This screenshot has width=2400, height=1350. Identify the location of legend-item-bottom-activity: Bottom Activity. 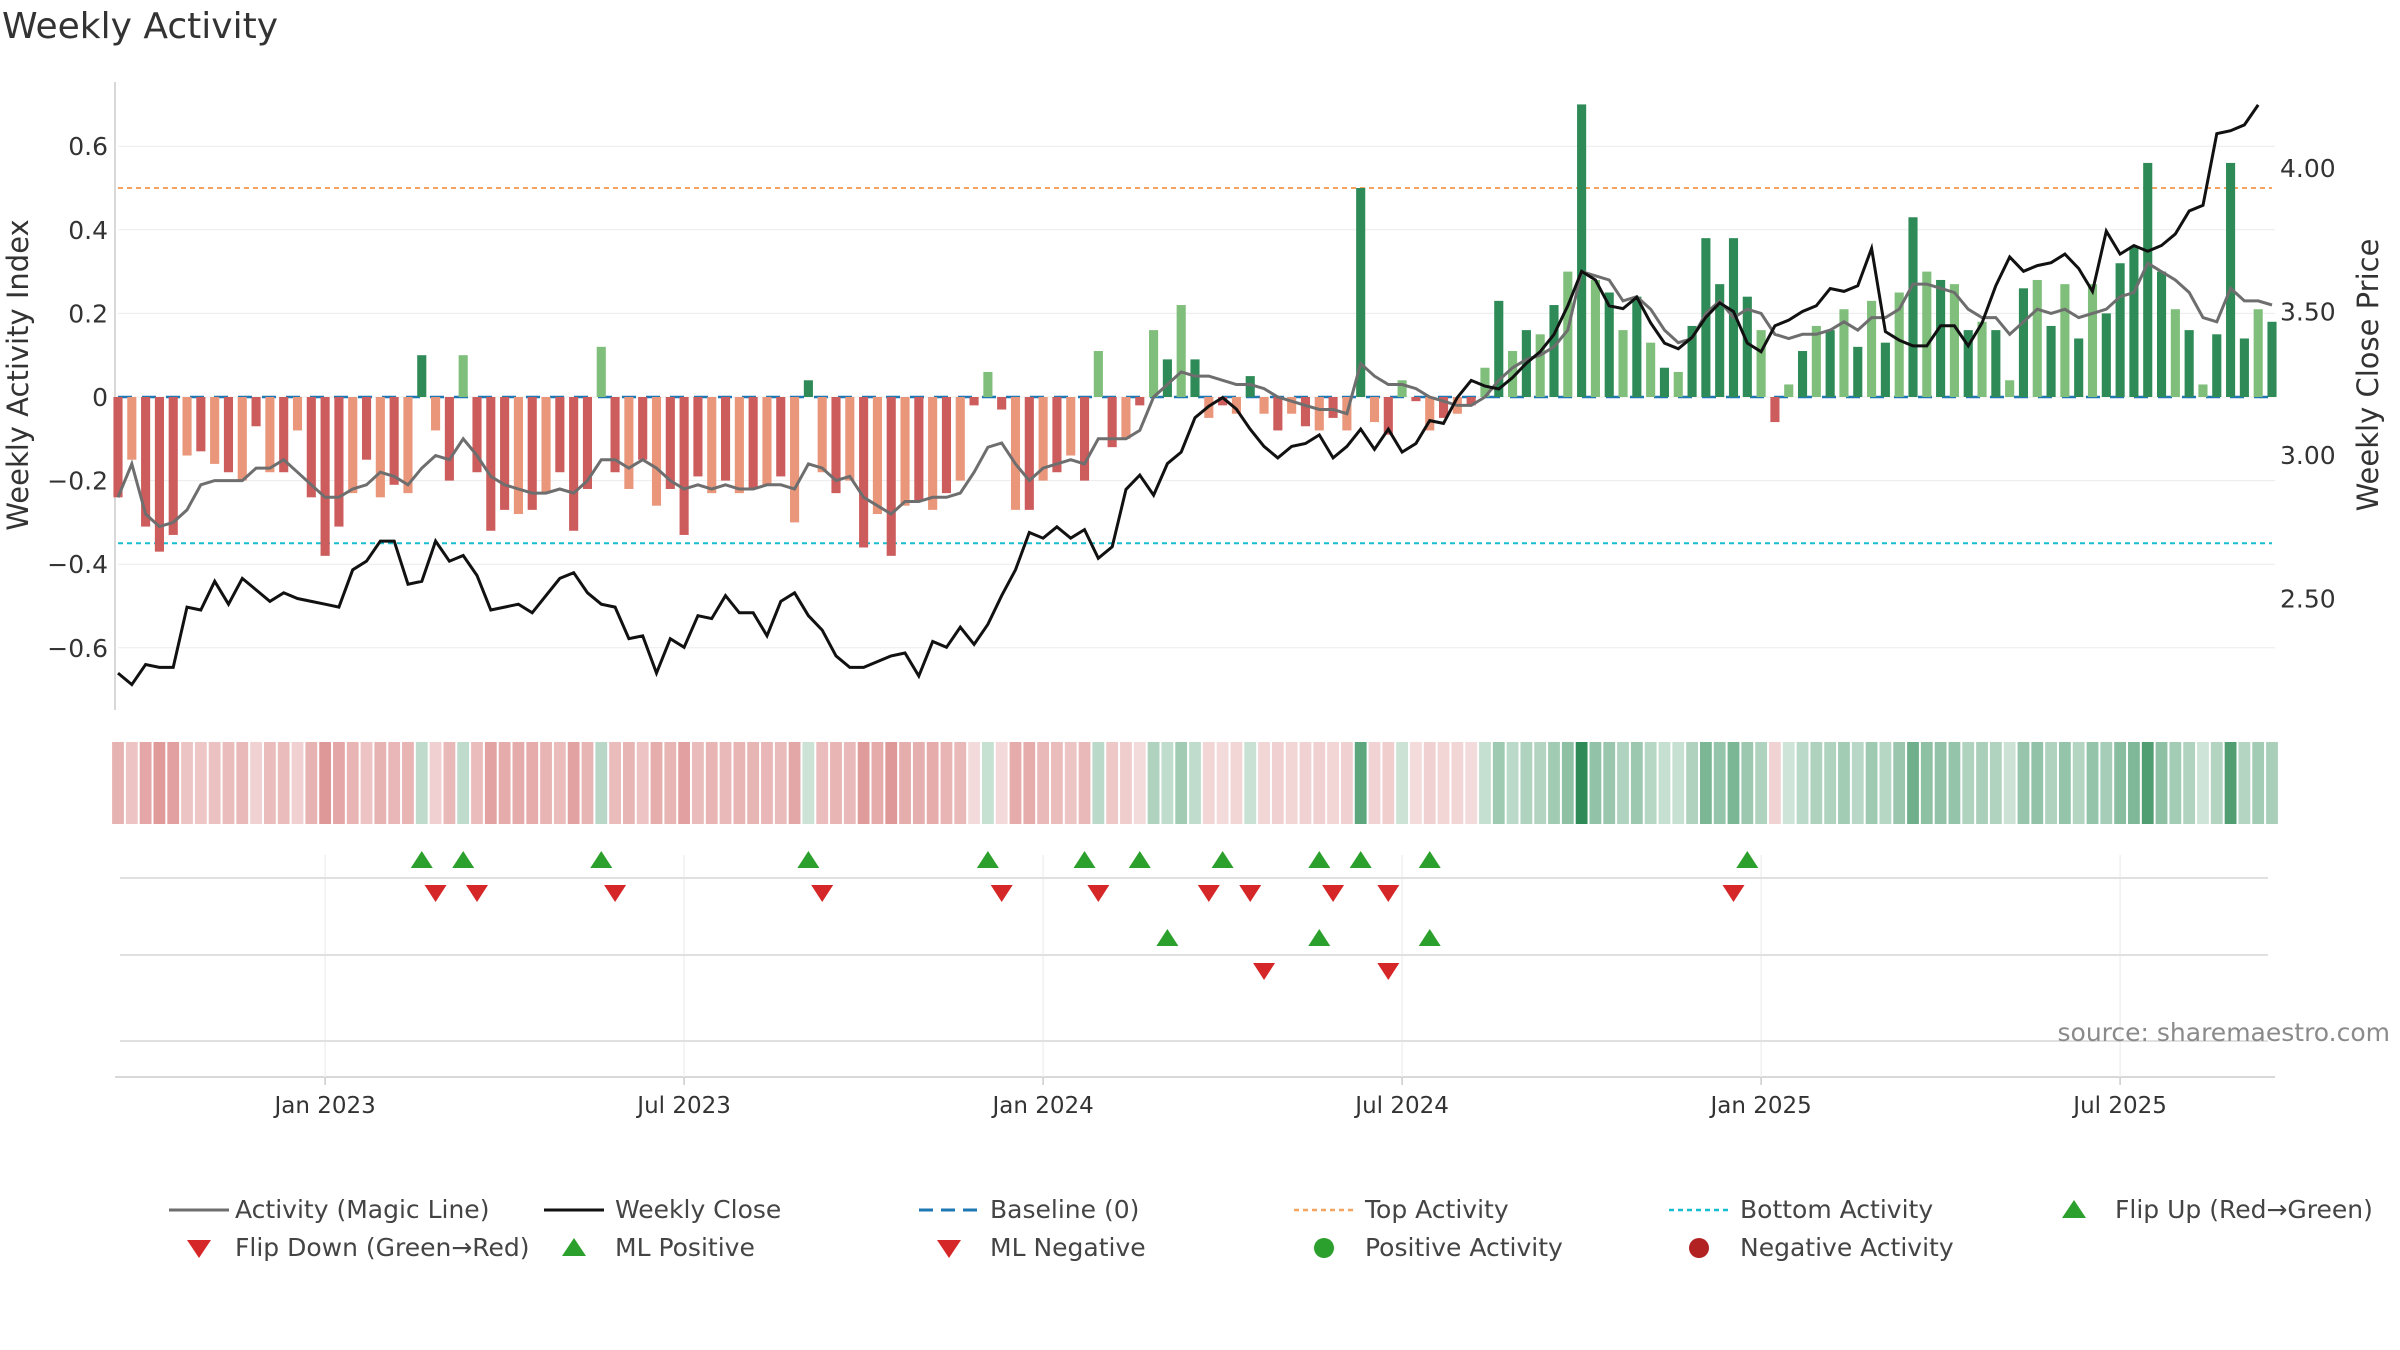
(1799, 1209).